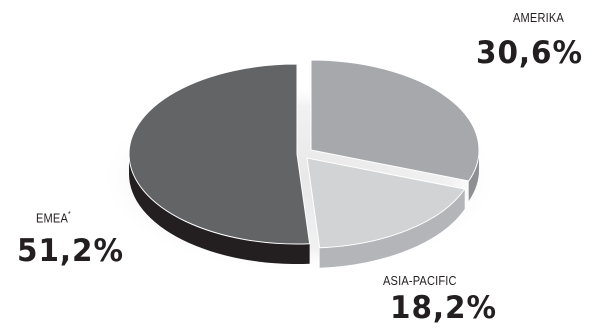 The height and width of the screenshot is (332, 595). I want to click on asia-pacific-value: 18,2%, so click(443, 308).